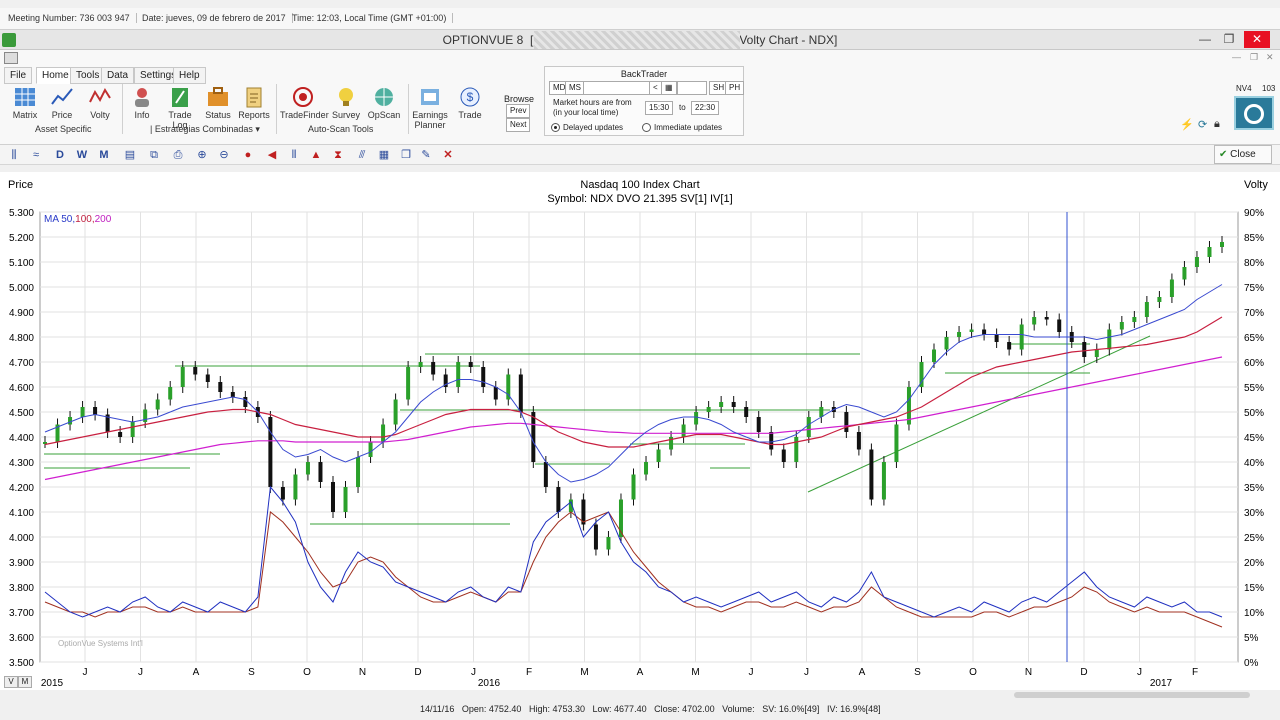  I want to click on hours-from-input: 15:30, so click(659, 108).